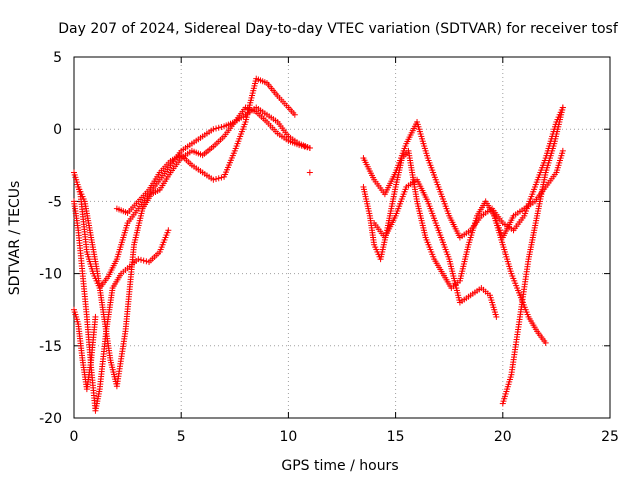 The image size is (640, 480). I want to click on x-axis-label: GPS time / hours, so click(339, 466).